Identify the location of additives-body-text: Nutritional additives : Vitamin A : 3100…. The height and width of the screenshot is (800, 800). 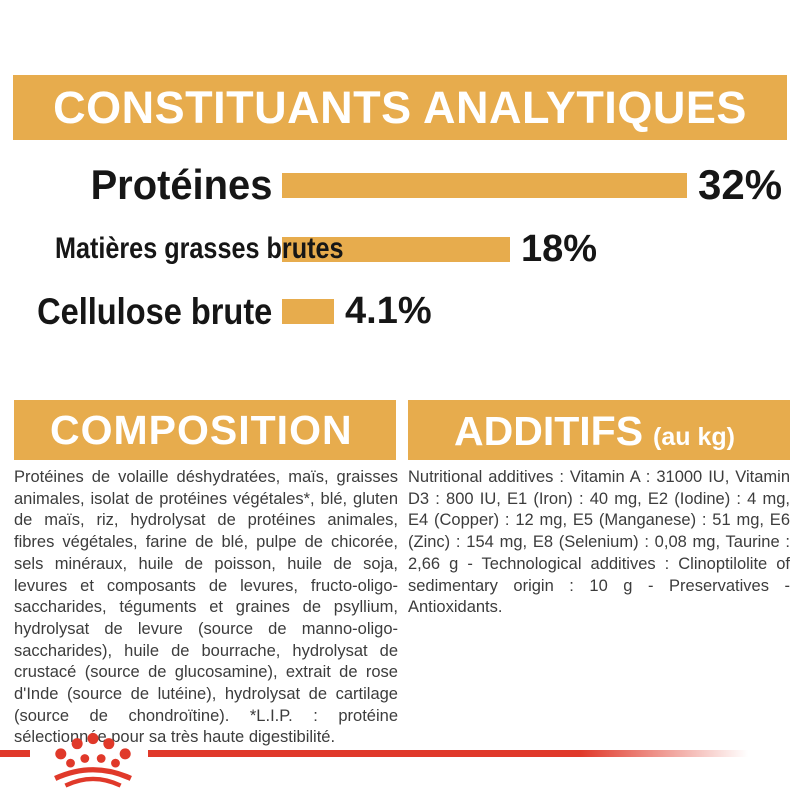
(599, 542).